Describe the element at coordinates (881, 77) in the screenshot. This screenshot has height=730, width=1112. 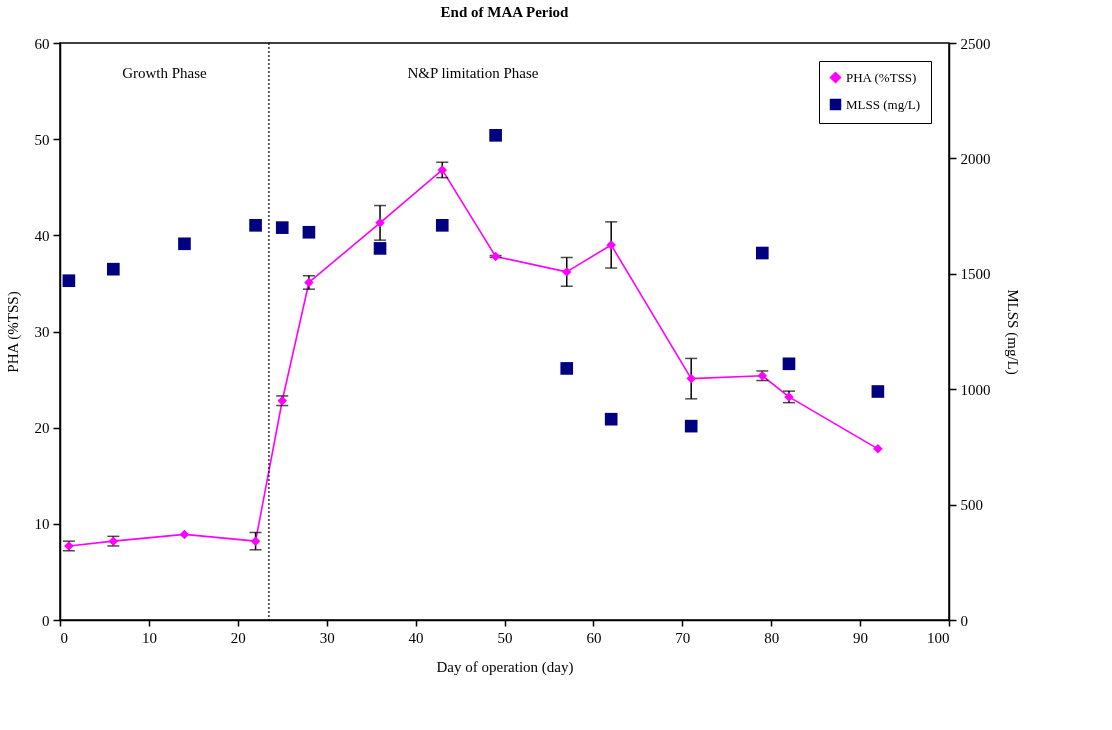
I see `legend-label: PHA (%TSS)` at that location.